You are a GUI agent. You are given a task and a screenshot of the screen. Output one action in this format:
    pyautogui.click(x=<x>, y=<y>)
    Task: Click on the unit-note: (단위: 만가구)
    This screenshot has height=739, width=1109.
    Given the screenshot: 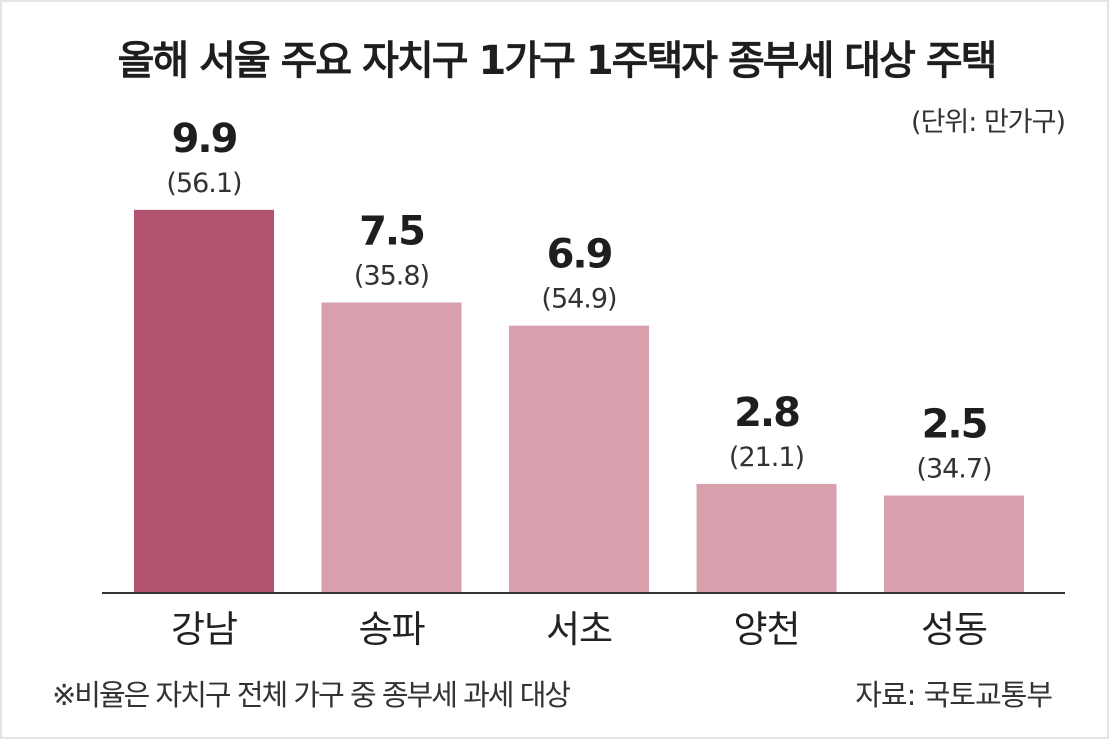 What is the action you would take?
    pyautogui.click(x=988, y=122)
    